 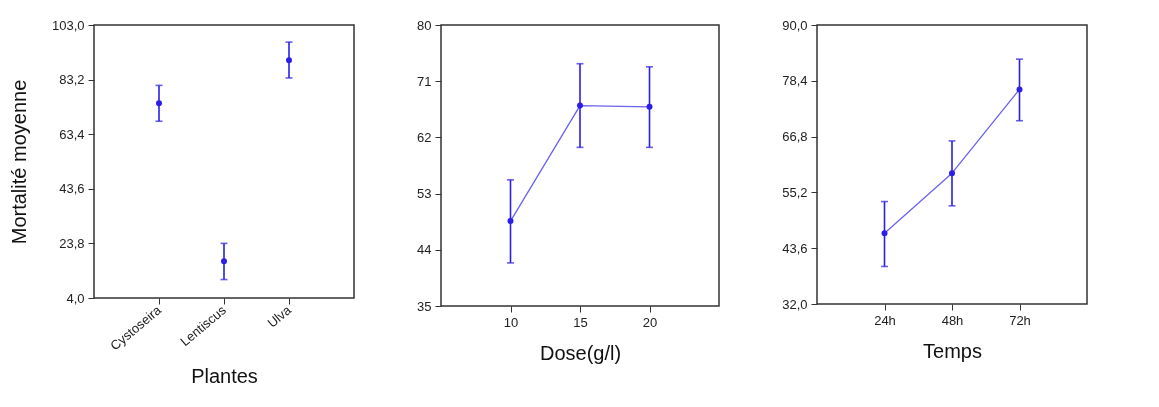 What do you see at coordinates (952, 350) in the screenshot?
I see `x-axis-title: Temps` at bounding box center [952, 350].